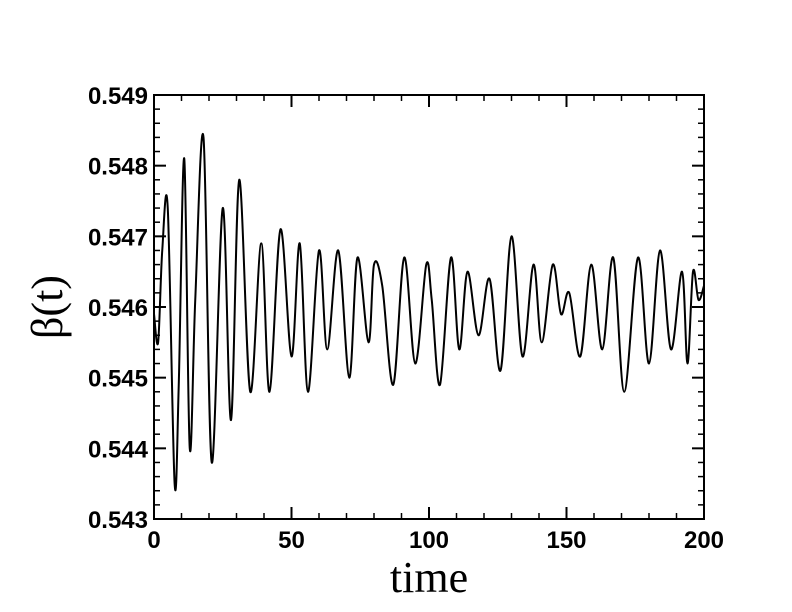 This screenshot has height=612, width=792. I want to click on x-tick-label: 200, so click(704, 540).